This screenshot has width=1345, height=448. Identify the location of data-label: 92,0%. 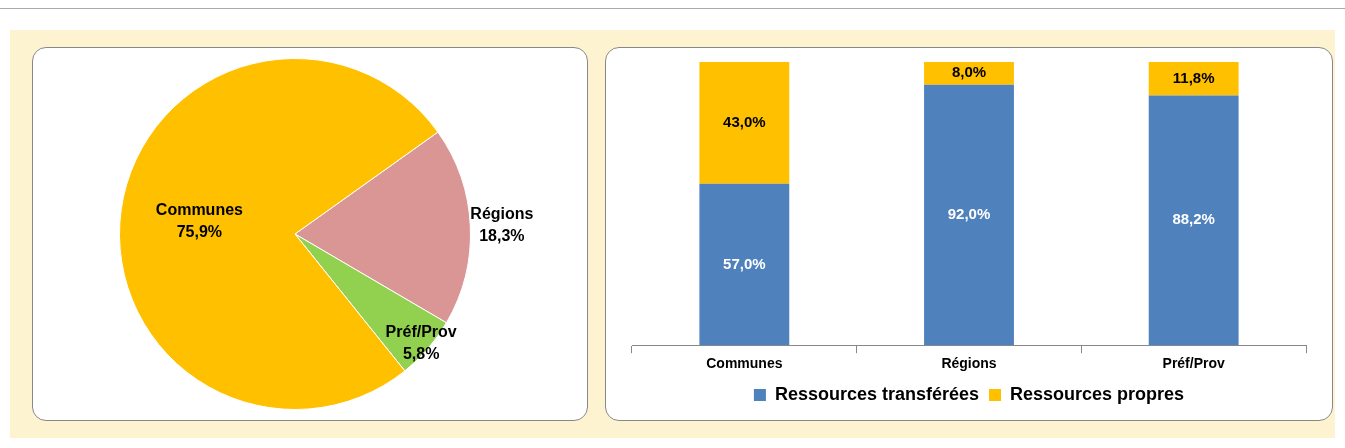
(969, 214).